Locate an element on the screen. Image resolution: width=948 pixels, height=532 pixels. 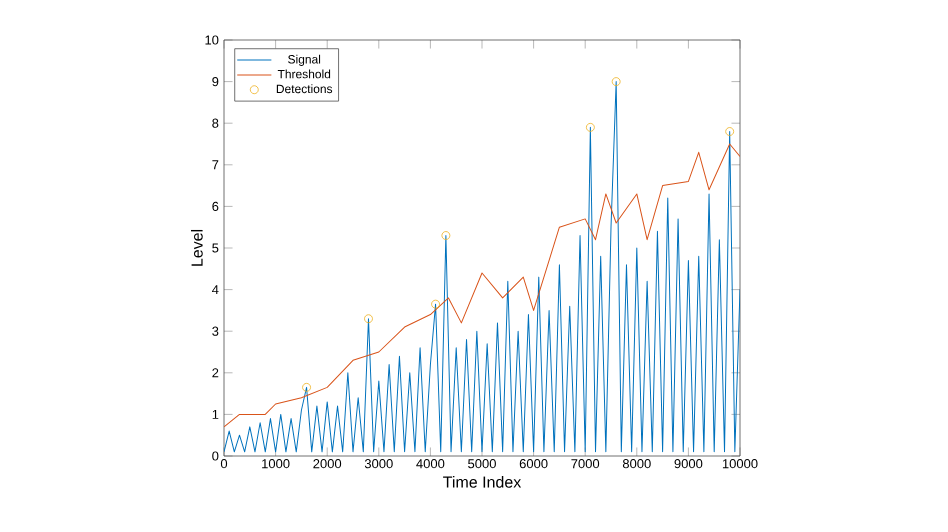
y-axis-title: Level is located at coordinates (196, 247).